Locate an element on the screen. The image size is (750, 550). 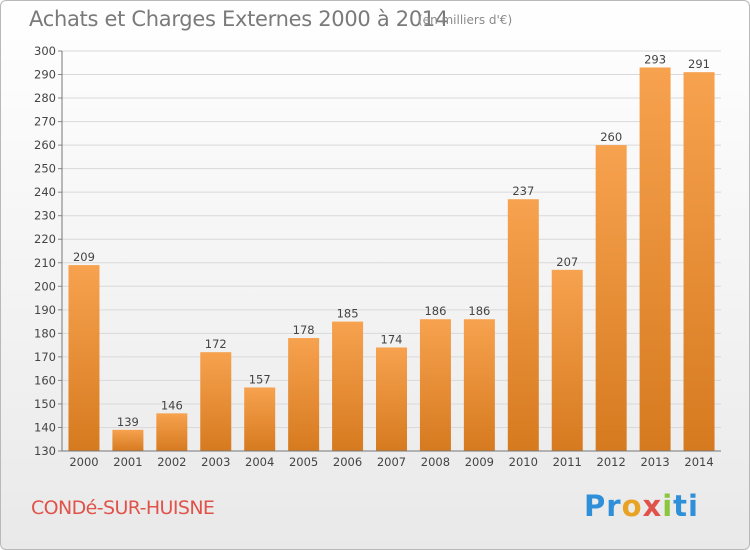
x-tick-label: 2002 is located at coordinates (171, 462).